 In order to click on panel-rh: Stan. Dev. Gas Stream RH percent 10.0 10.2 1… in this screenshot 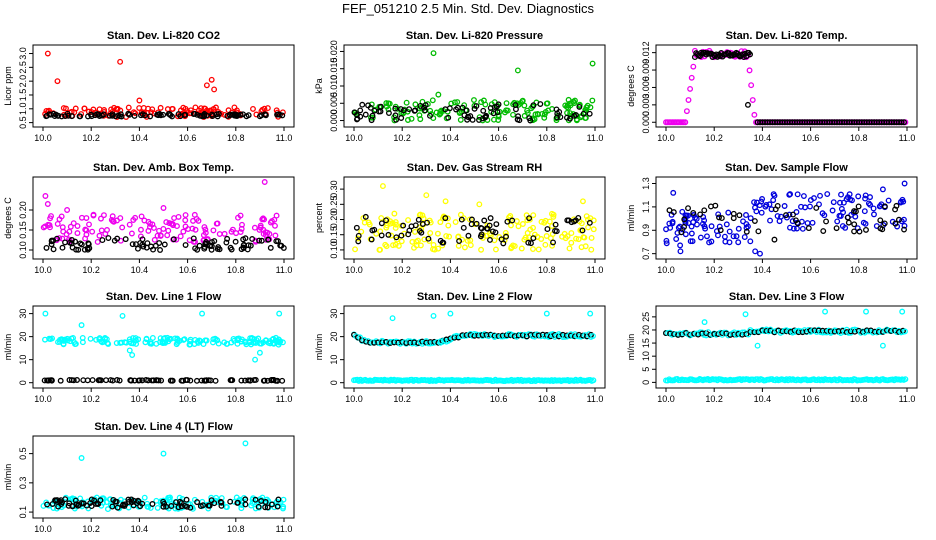, I will do `click(460, 218)`.